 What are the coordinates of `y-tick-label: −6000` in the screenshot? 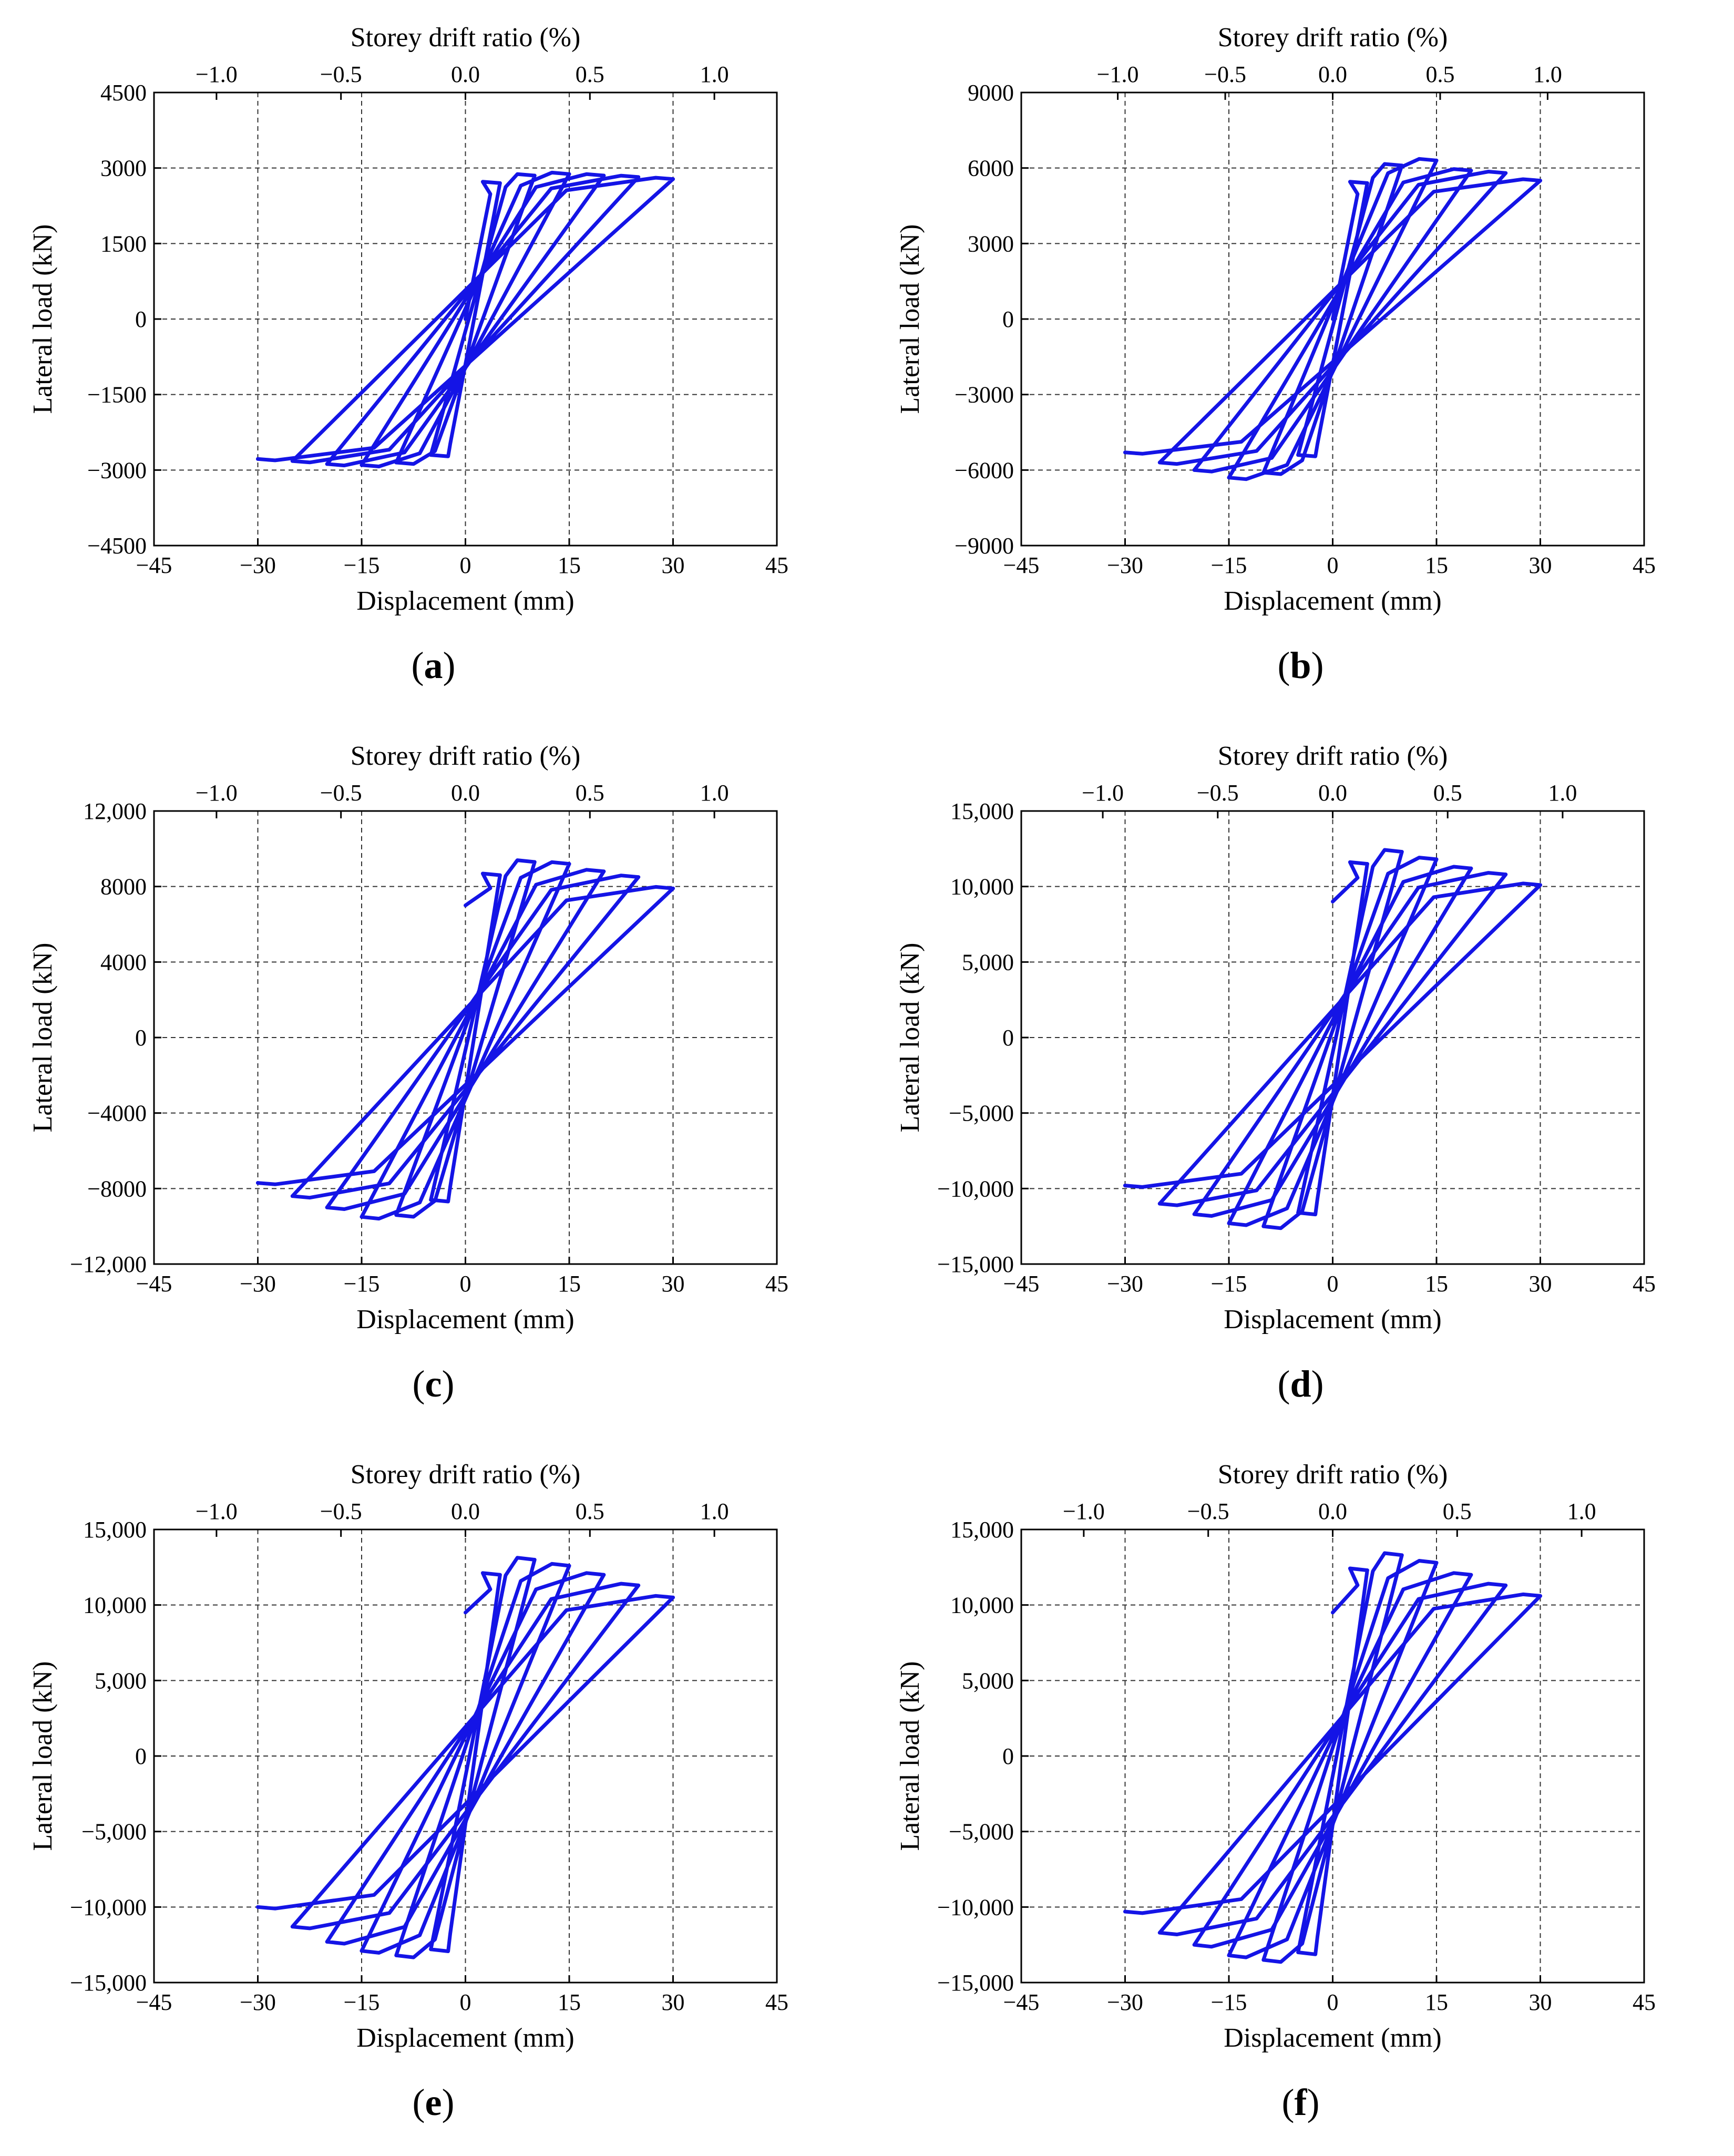 It's located at (985, 470).